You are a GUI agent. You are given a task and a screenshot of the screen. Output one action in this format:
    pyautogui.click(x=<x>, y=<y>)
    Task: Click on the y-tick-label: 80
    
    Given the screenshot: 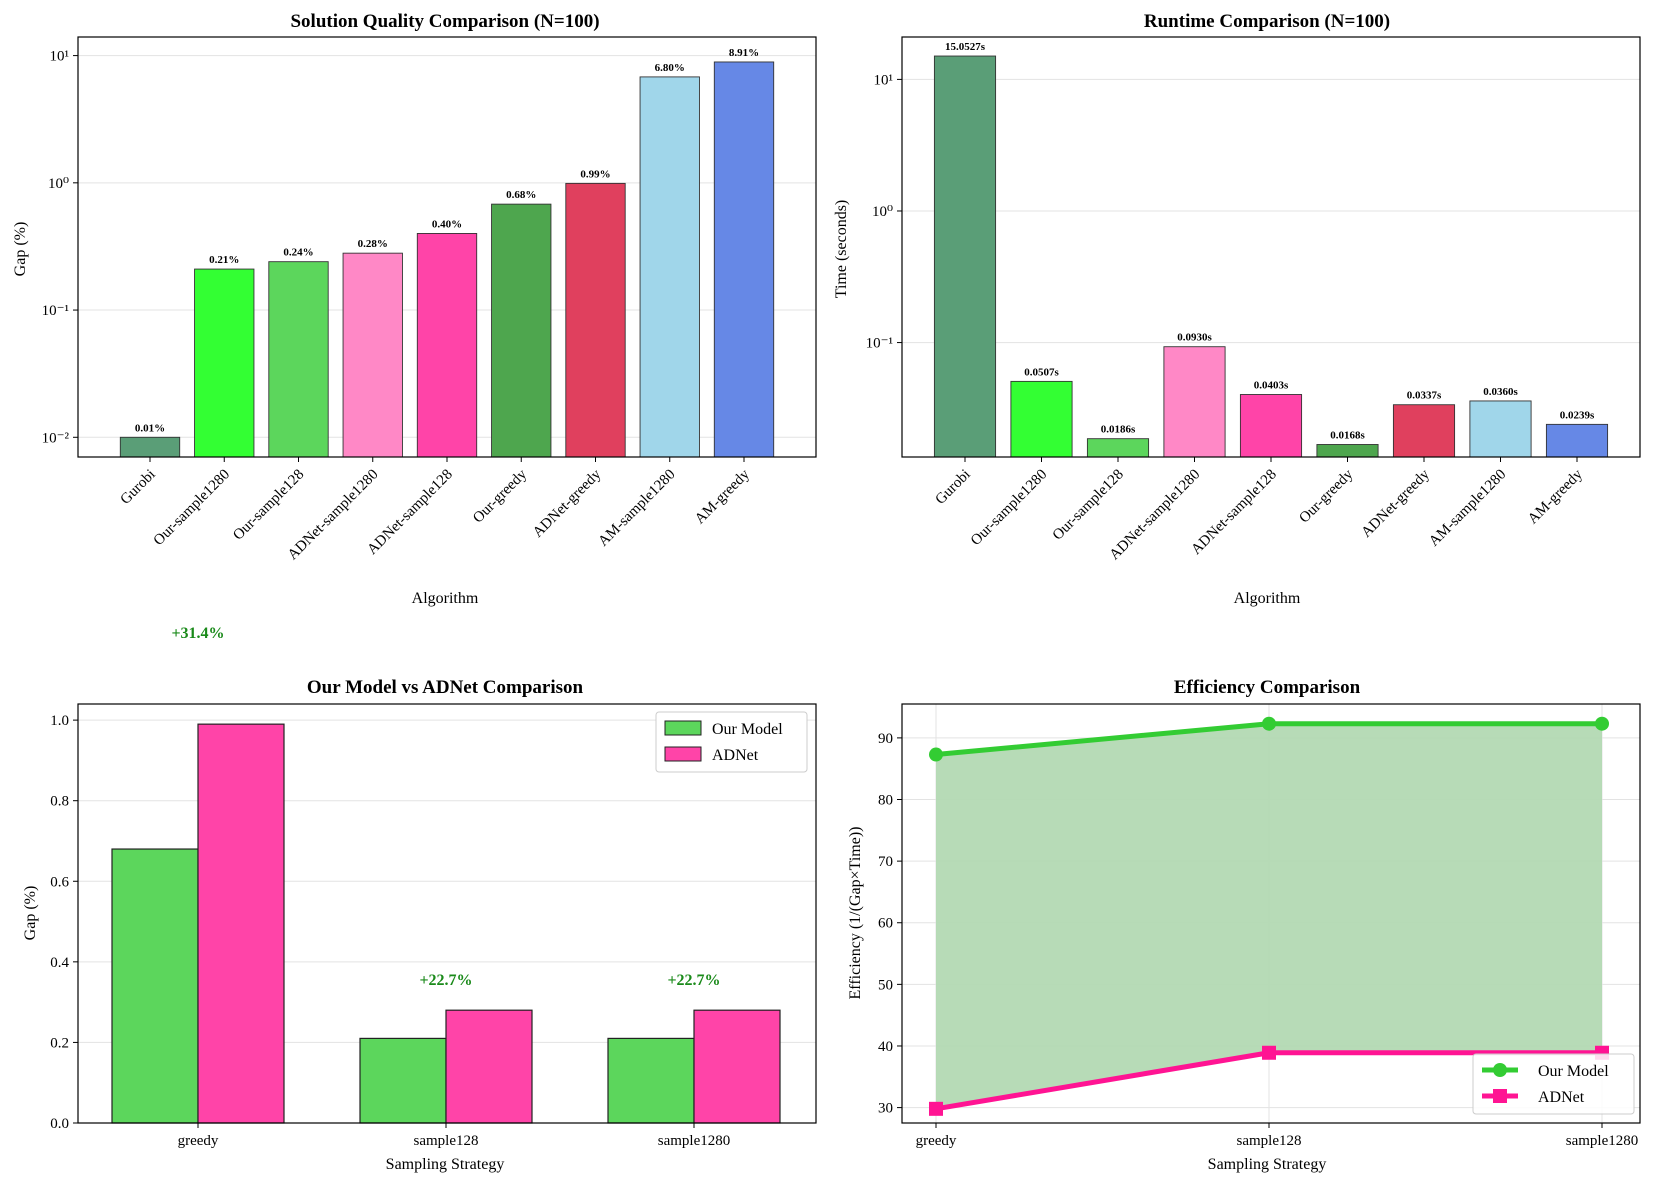 What is the action you would take?
    pyautogui.click(x=885, y=801)
    